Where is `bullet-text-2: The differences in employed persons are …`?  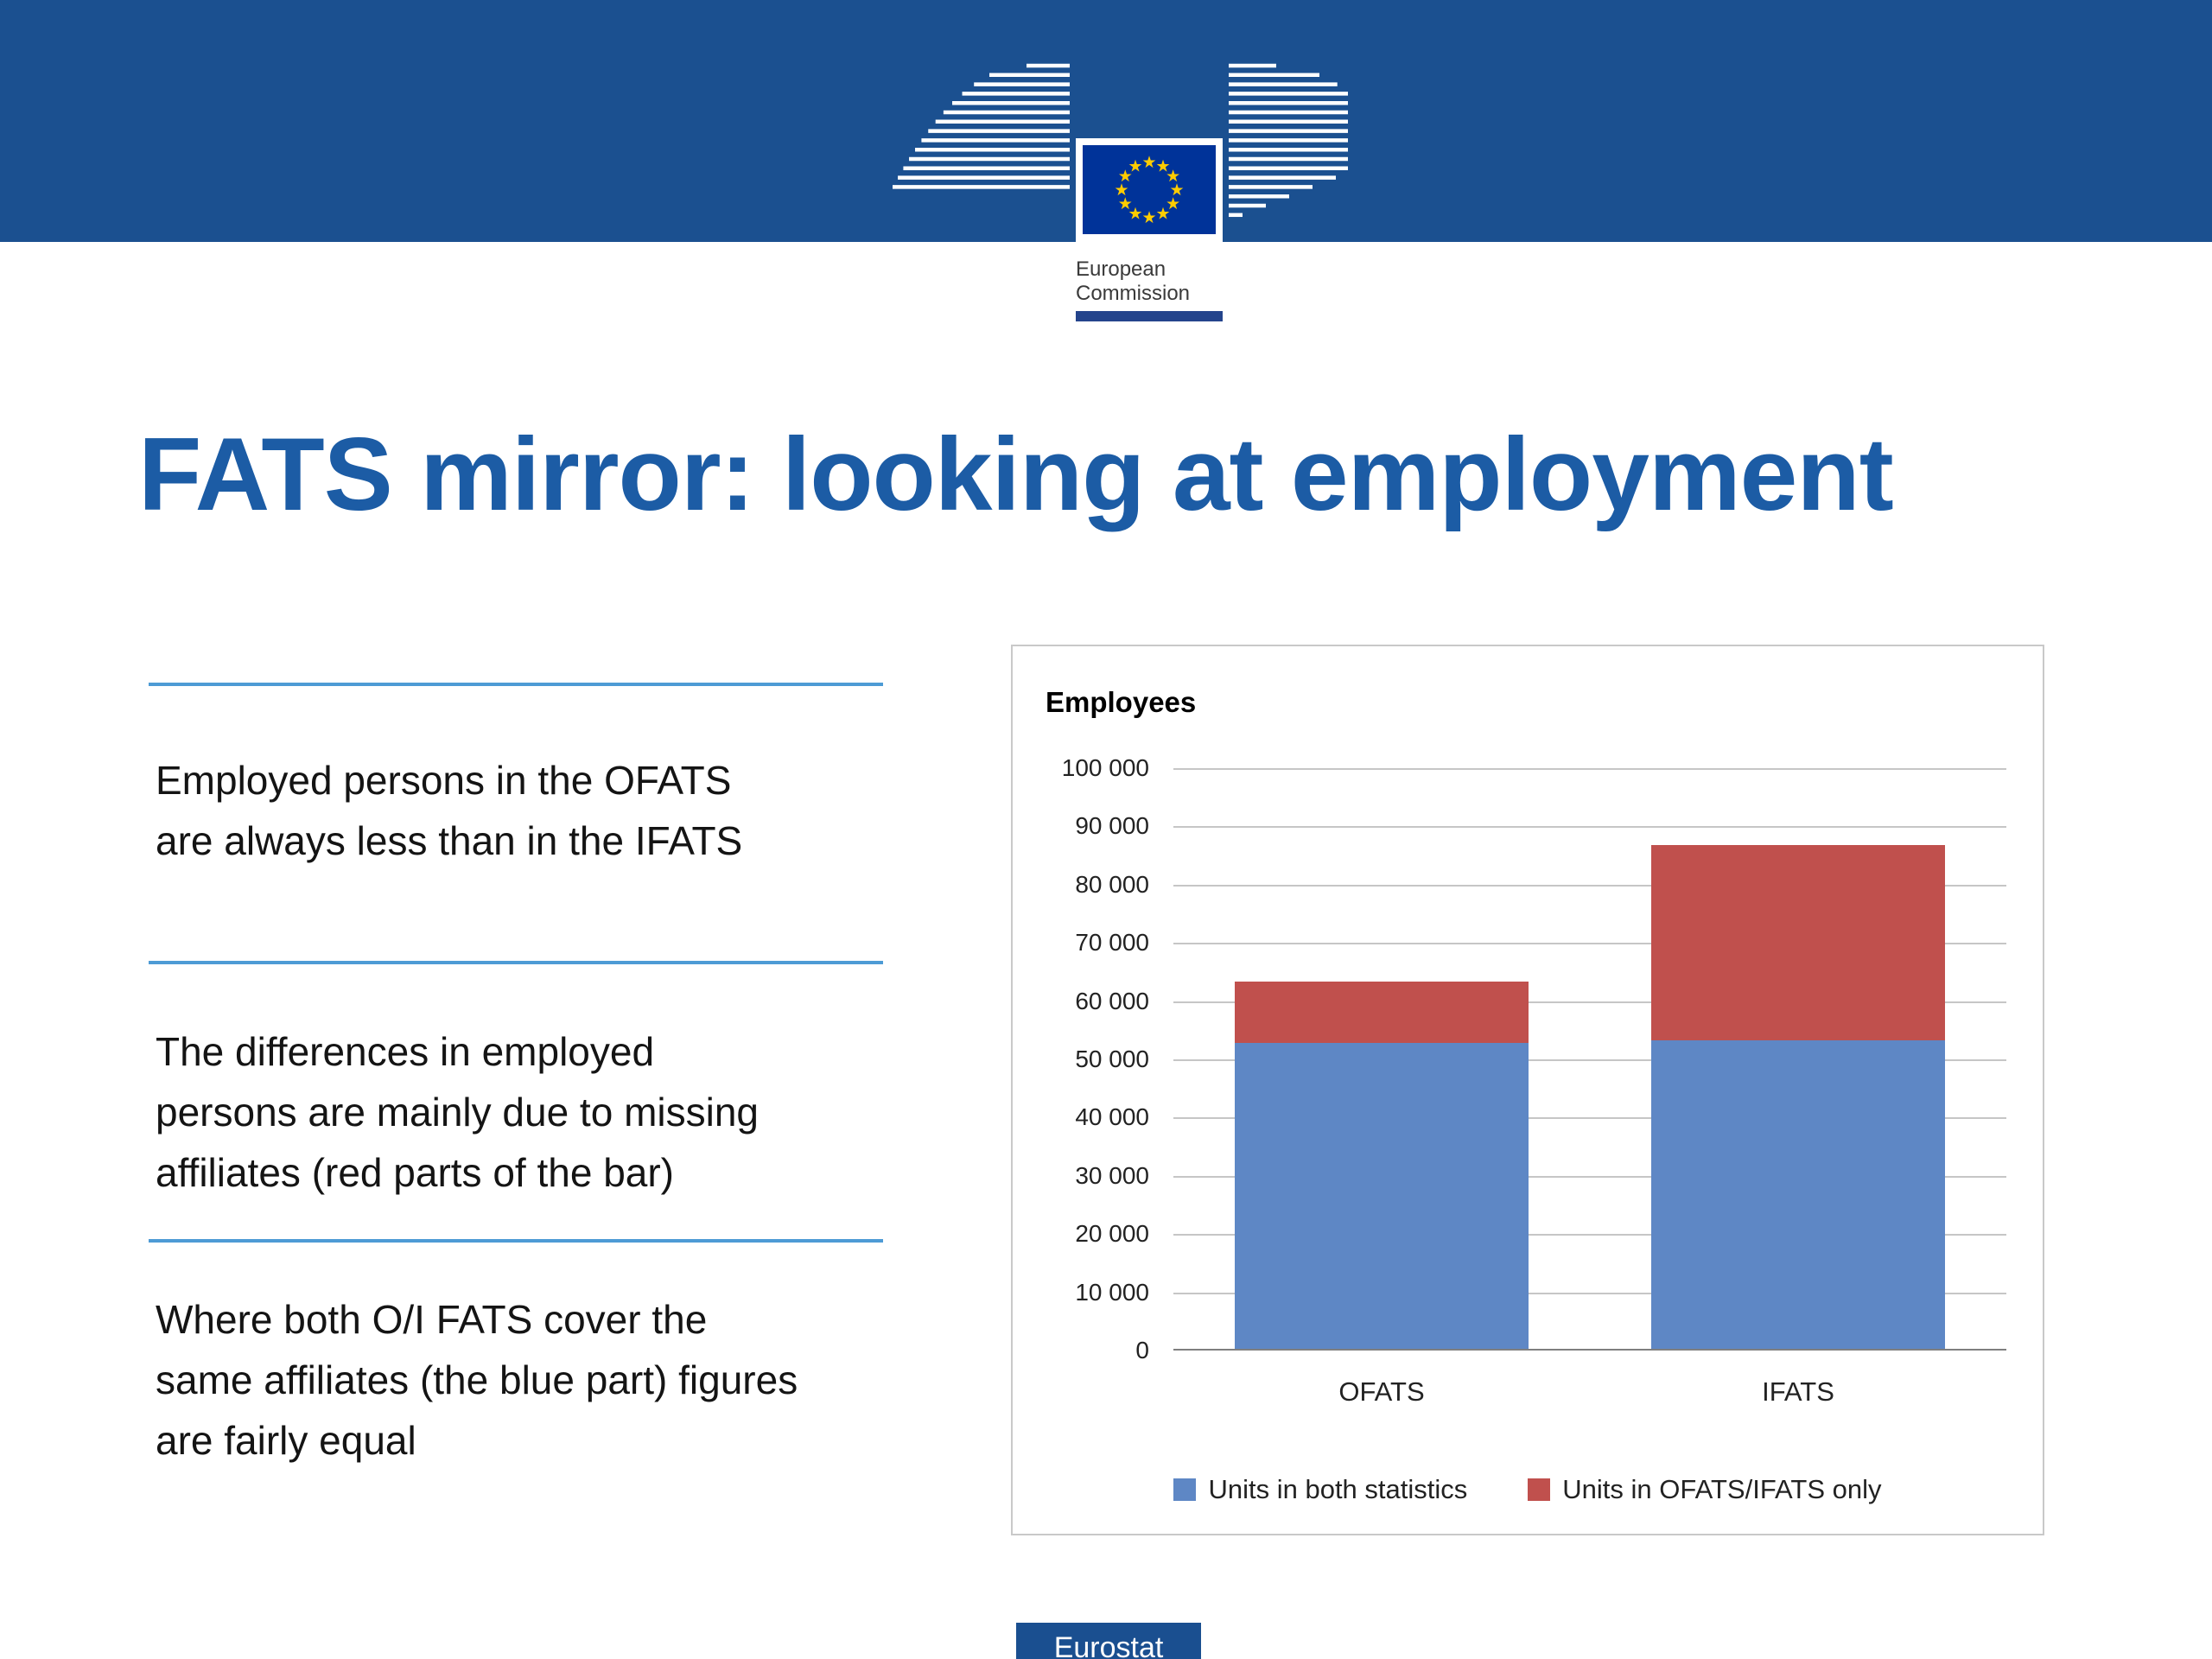 bullet-text-2: The differences in employed persons are … is located at coordinates (457, 1112).